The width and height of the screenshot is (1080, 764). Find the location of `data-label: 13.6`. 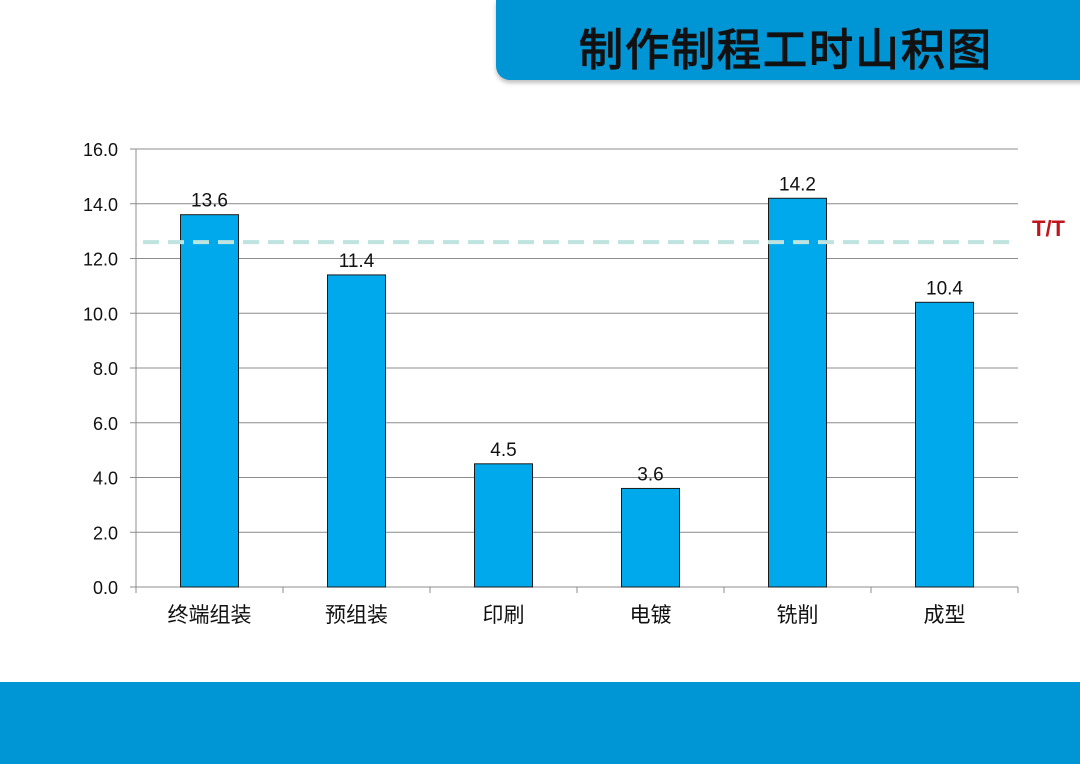

data-label: 13.6 is located at coordinates (209, 201).